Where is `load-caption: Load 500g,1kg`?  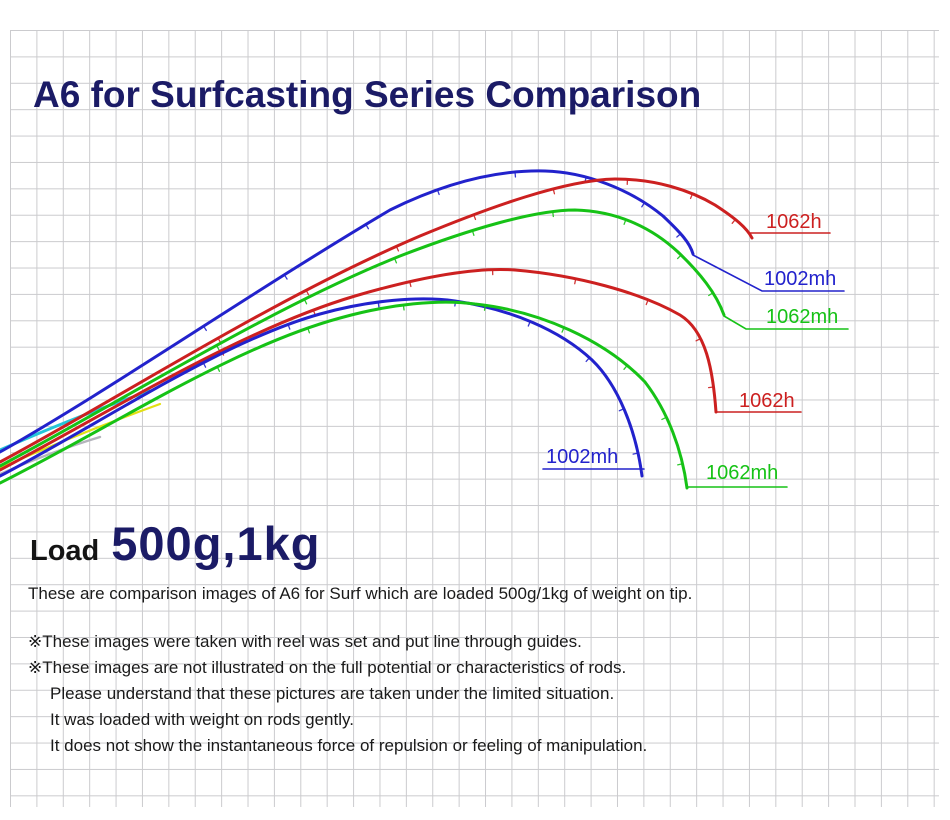 load-caption: Load 500g,1kg is located at coordinates (175, 543).